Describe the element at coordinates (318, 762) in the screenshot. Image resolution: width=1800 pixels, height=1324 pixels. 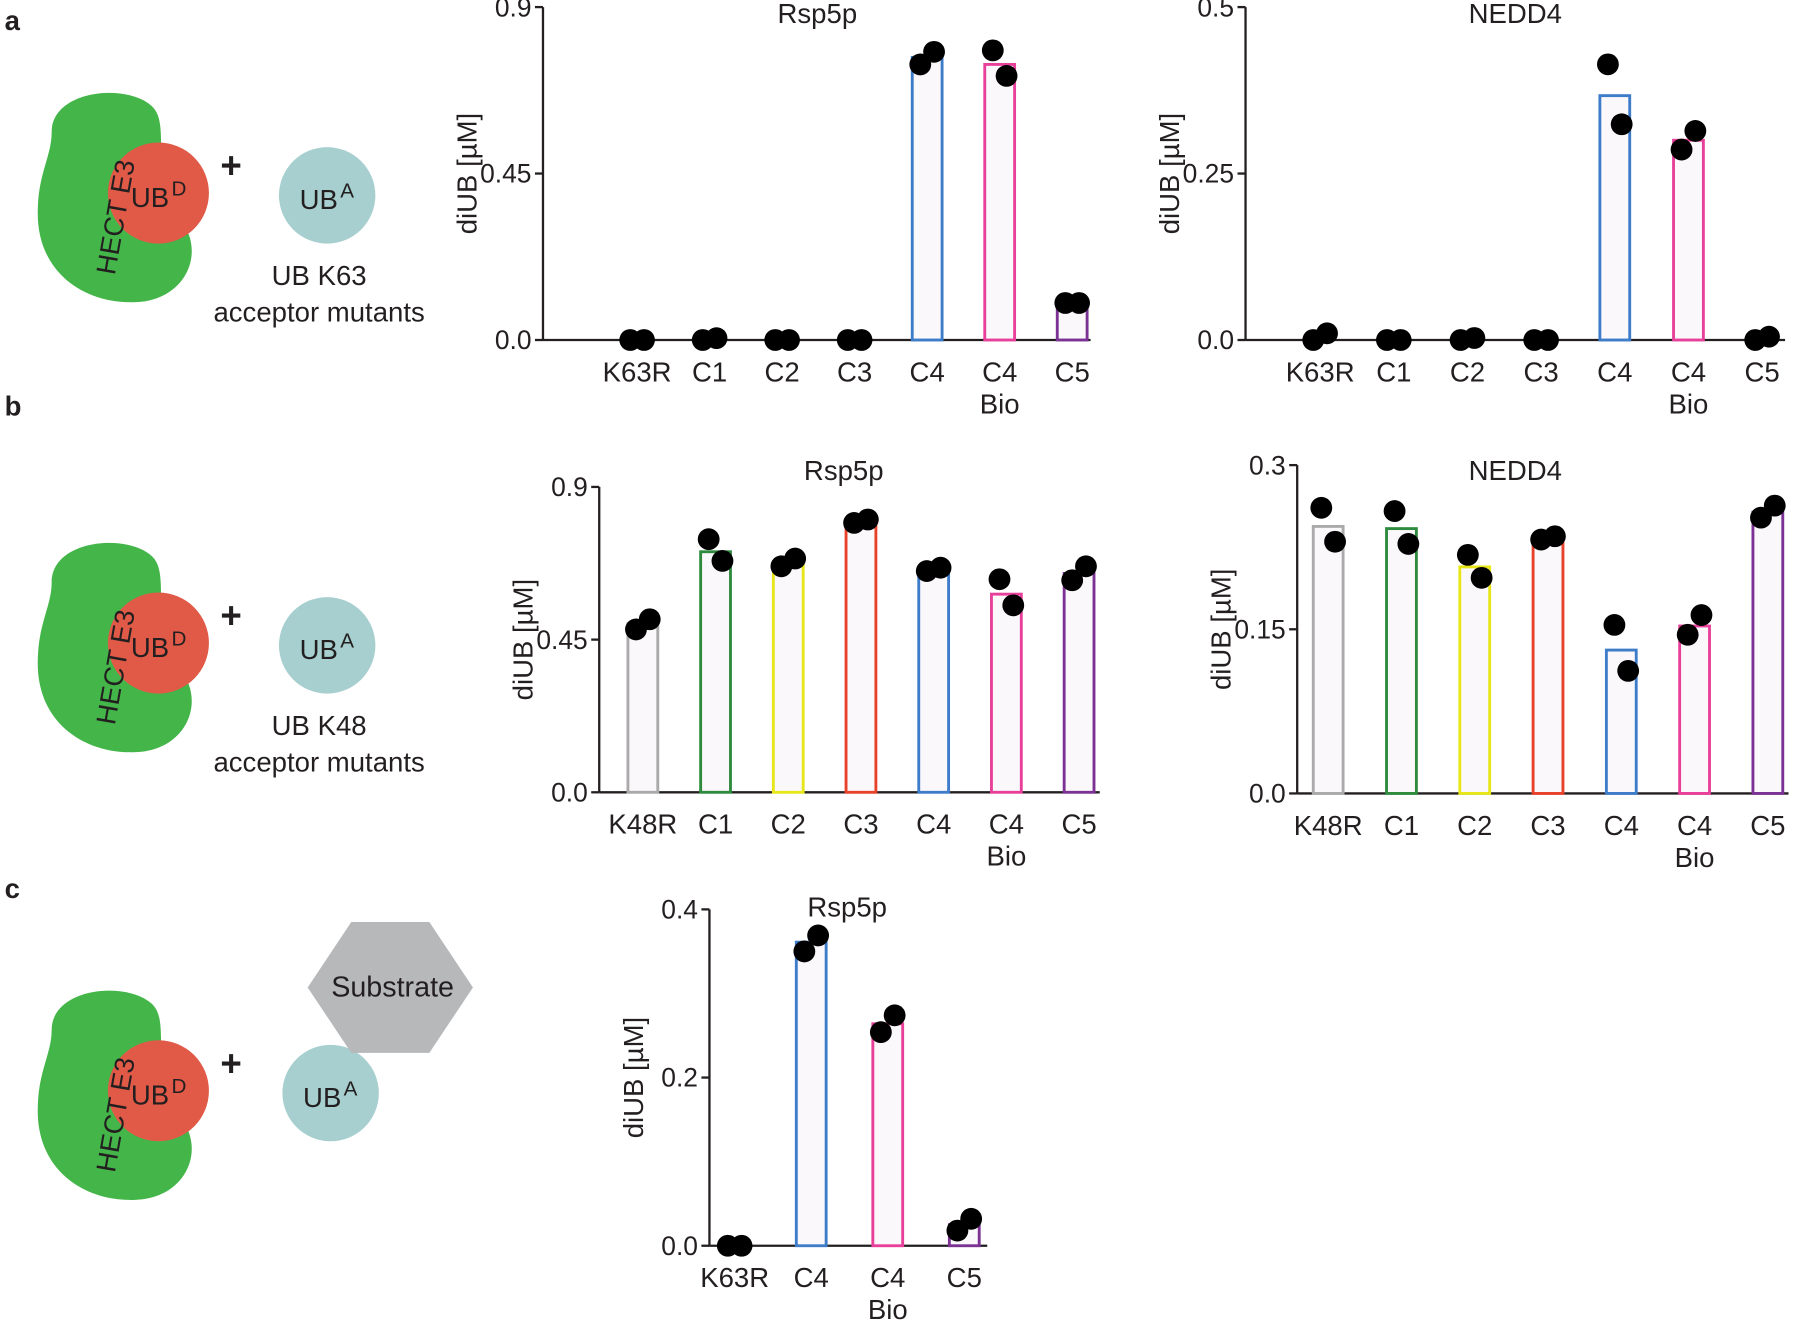
I see `diagram-caption: acceptor mutants` at that location.